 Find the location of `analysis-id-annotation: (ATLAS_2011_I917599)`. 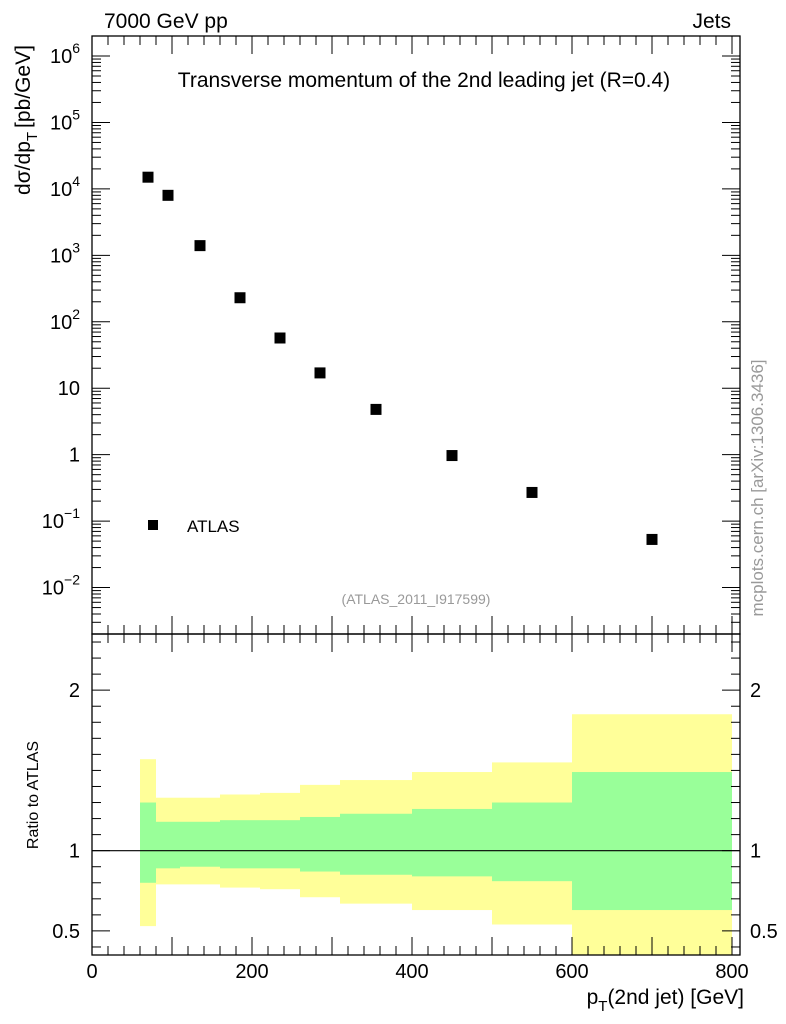

analysis-id-annotation: (ATLAS_2011_I917599) is located at coordinates (416, 599).